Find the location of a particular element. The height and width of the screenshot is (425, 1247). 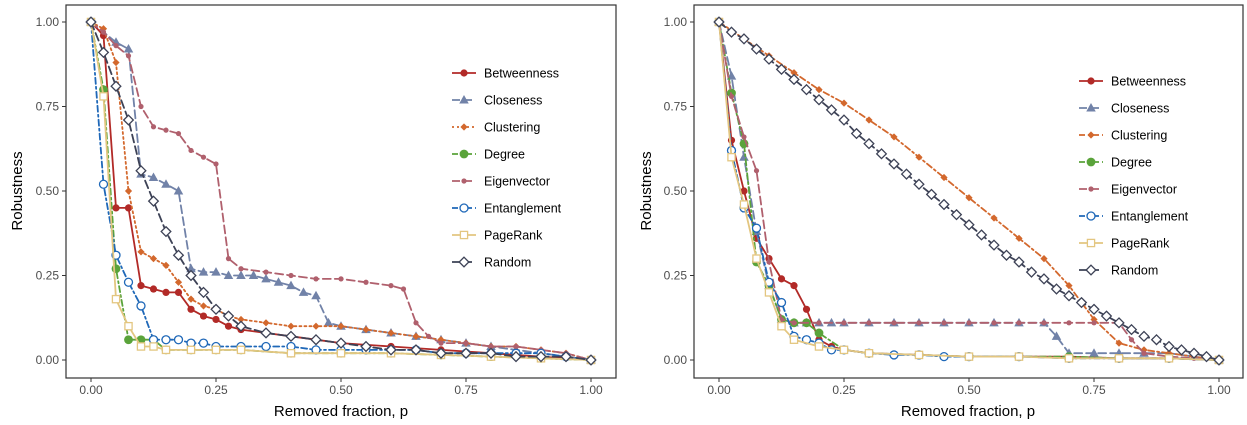

y-tick-label: 0.00 is located at coordinates (48, 360).